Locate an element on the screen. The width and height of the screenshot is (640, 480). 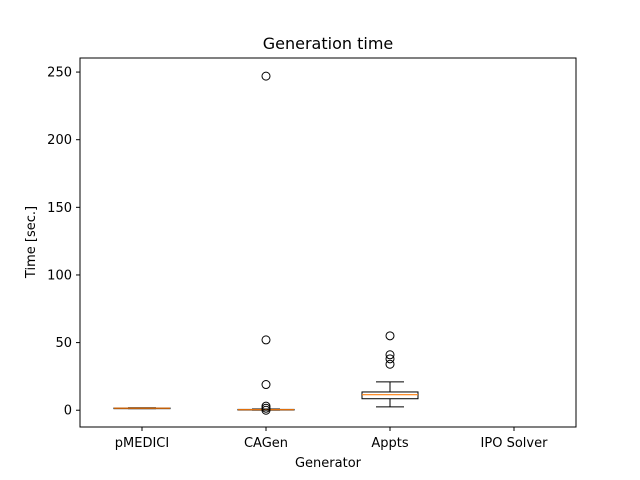
x-tick-label: CAGen is located at coordinates (266, 443).